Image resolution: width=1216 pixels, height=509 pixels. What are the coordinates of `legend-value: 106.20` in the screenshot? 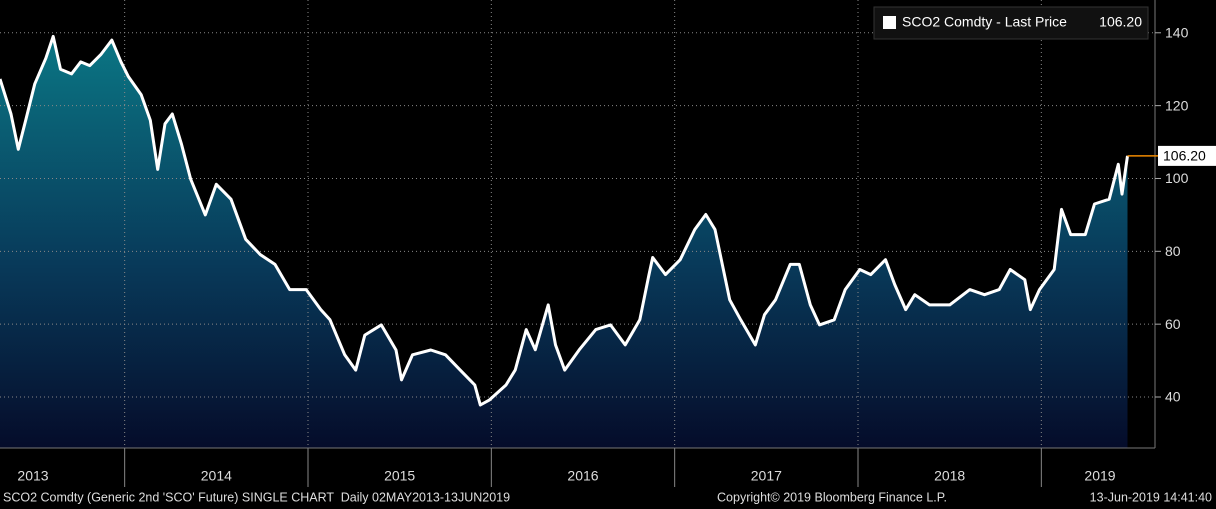 It's located at (1120, 22).